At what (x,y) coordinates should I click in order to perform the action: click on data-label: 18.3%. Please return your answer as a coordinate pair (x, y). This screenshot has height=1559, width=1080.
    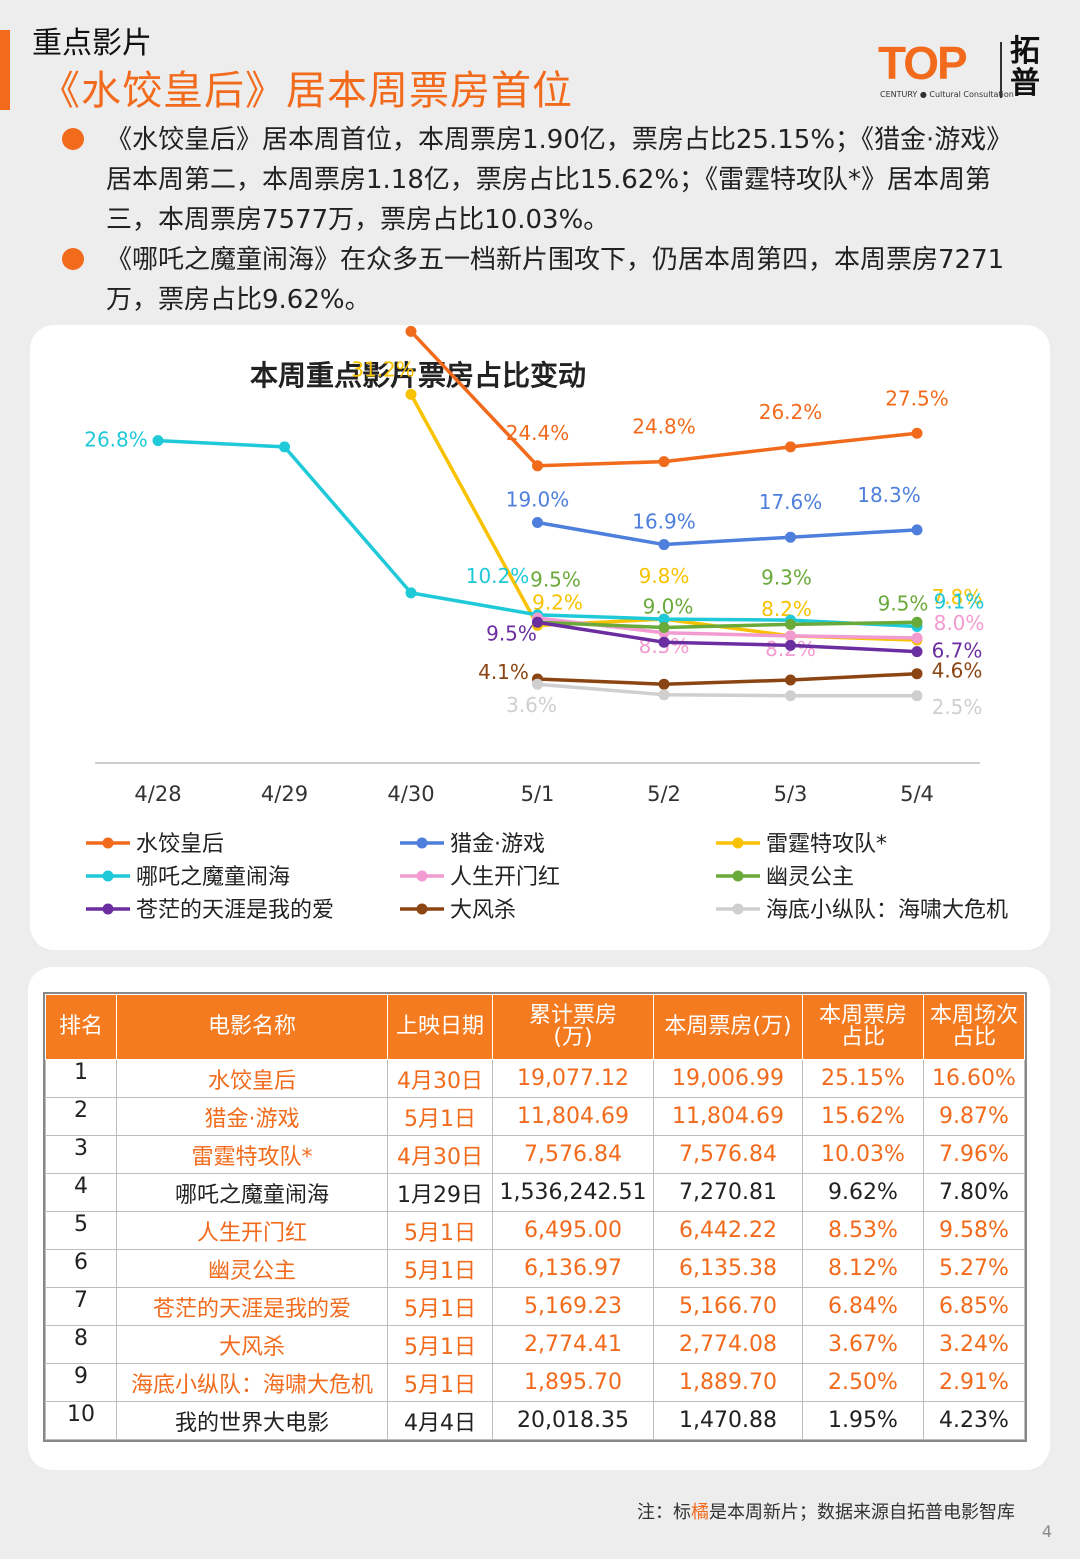
    Looking at the image, I should click on (889, 495).